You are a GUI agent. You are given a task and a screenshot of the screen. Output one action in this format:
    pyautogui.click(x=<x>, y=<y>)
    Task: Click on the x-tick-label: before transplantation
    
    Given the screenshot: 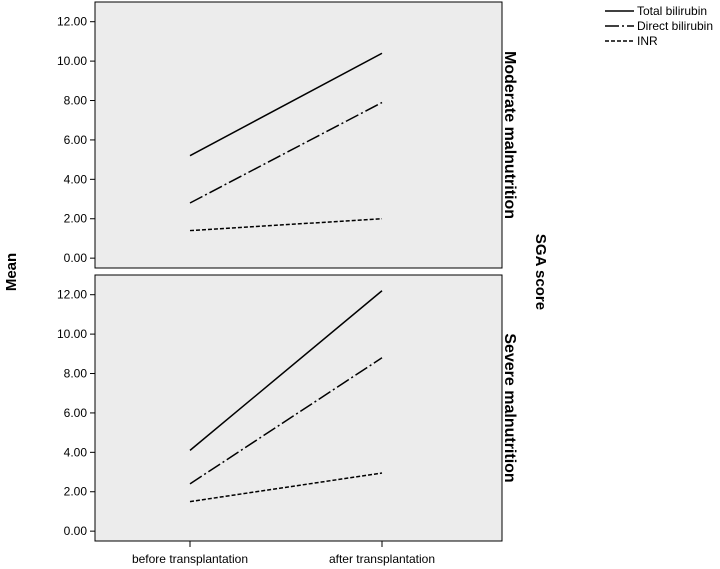 What is the action you would take?
    pyautogui.click(x=190, y=559)
    